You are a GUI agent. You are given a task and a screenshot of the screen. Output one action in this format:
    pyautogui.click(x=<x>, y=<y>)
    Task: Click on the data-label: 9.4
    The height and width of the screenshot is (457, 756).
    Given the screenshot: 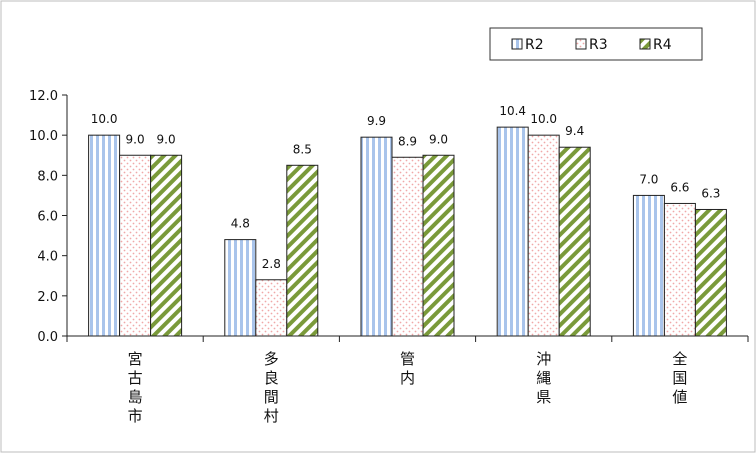 What is the action you would take?
    pyautogui.click(x=574, y=131)
    